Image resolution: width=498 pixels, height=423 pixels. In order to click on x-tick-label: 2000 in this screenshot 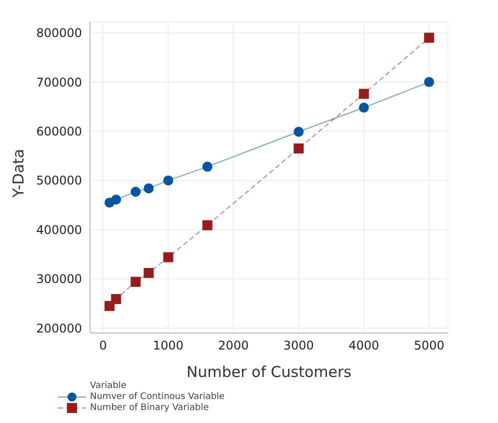, I will do `click(233, 345)`.